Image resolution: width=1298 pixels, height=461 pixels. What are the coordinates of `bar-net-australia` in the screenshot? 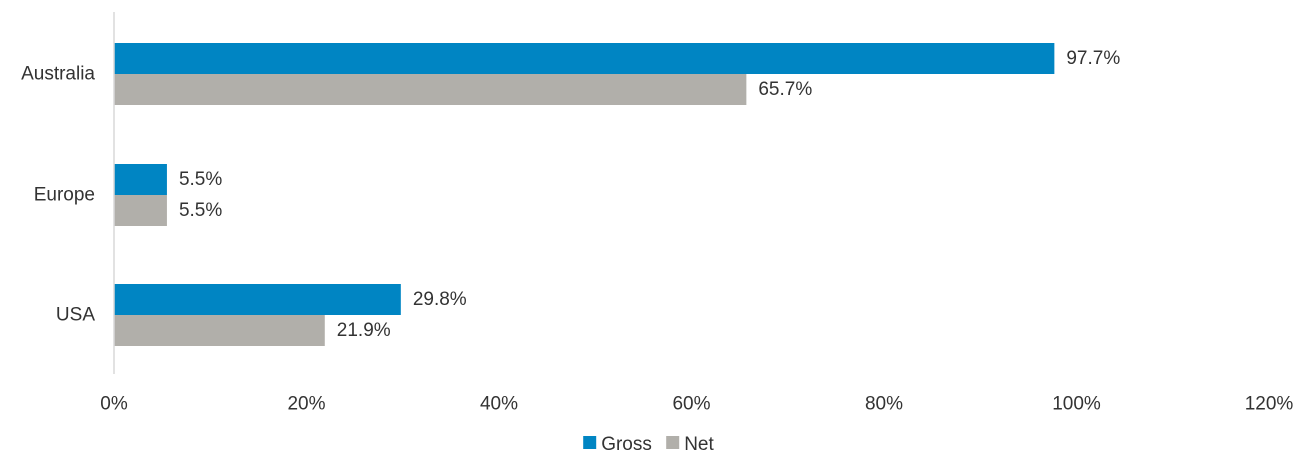 It's located at (430, 89).